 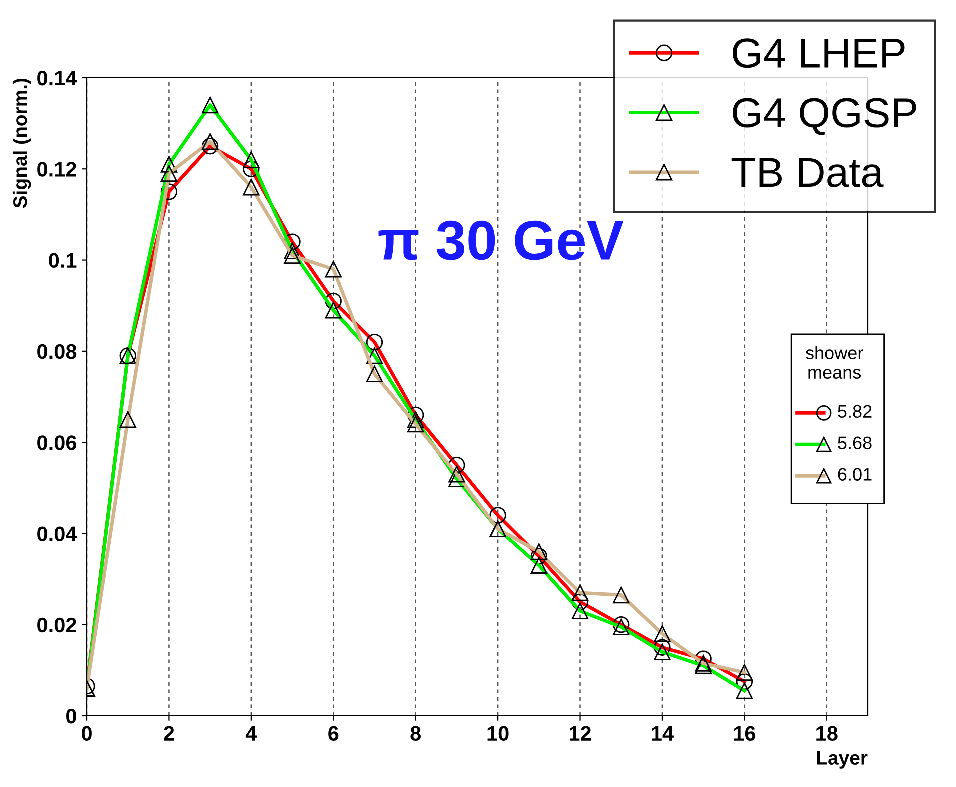 What do you see at coordinates (169, 733) in the screenshot?
I see `x-tick-label: 2` at bounding box center [169, 733].